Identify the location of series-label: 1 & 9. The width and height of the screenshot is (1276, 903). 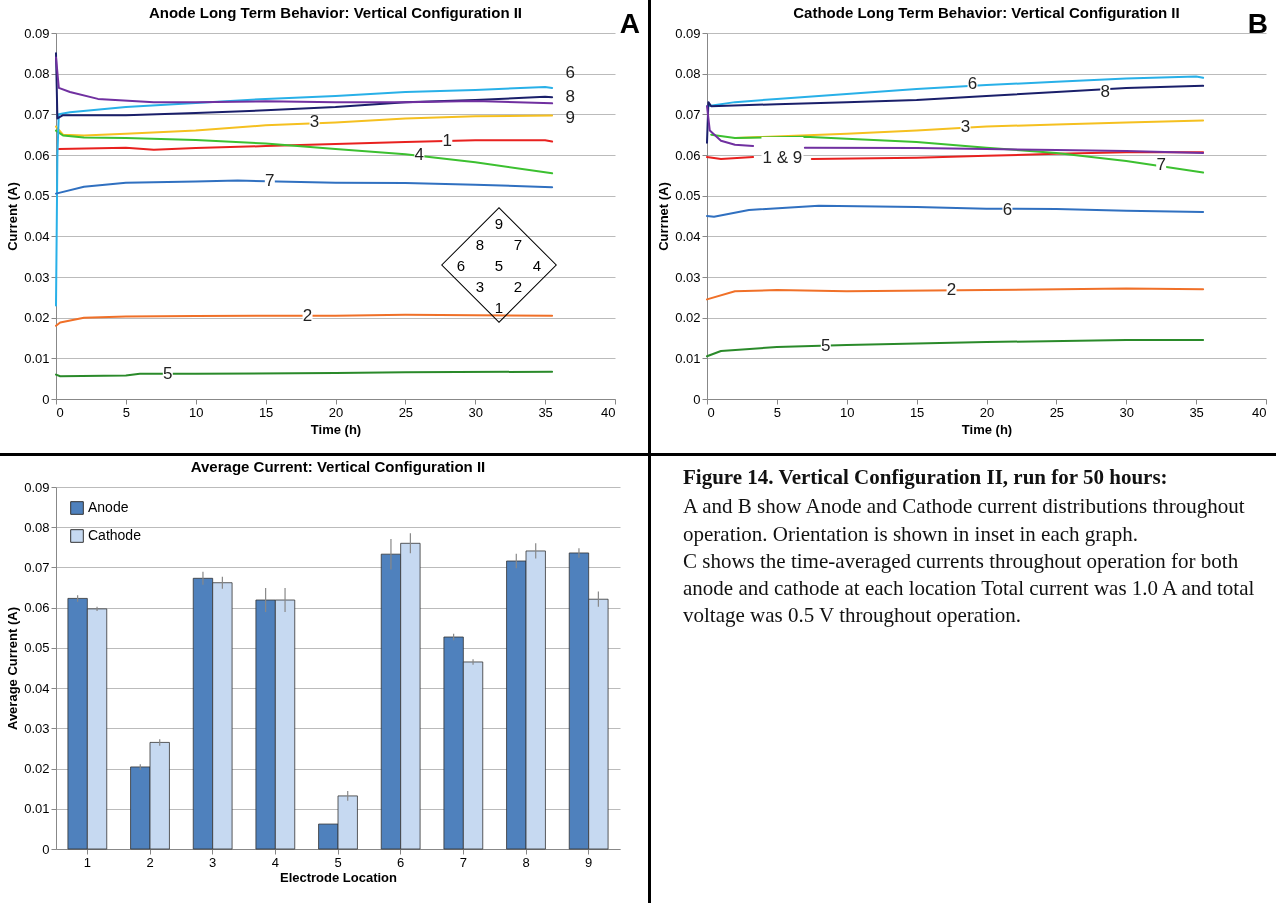
(782, 158).